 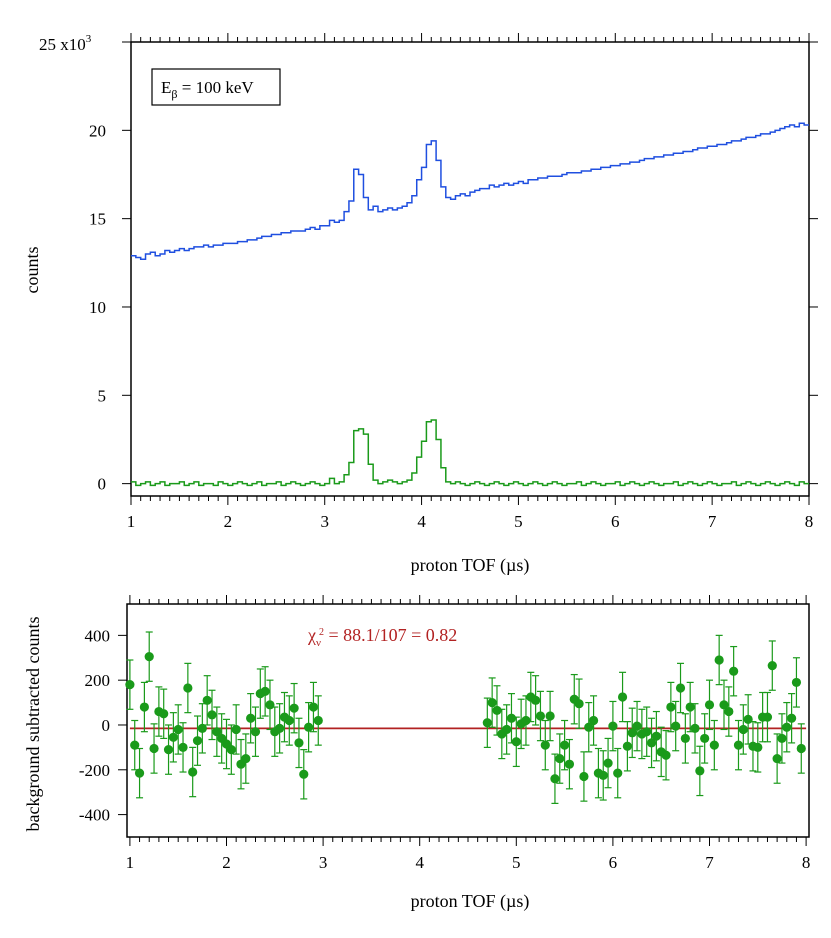 What do you see at coordinates (73, 44) in the screenshot?
I see `top-y-multiplier-text: x10` at bounding box center [73, 44].